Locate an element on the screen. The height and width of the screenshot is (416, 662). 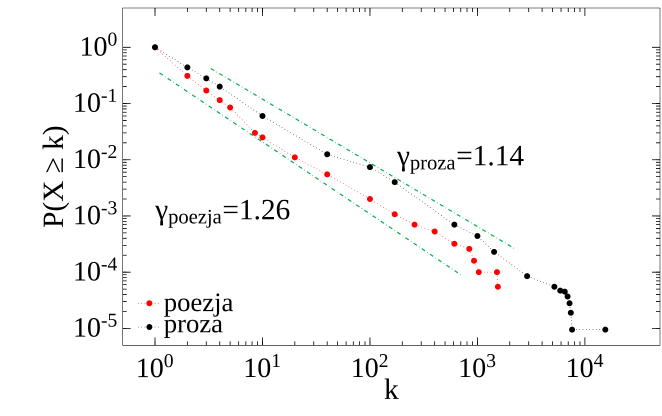
legend-label: poezja is located at coordinates (198, 305).